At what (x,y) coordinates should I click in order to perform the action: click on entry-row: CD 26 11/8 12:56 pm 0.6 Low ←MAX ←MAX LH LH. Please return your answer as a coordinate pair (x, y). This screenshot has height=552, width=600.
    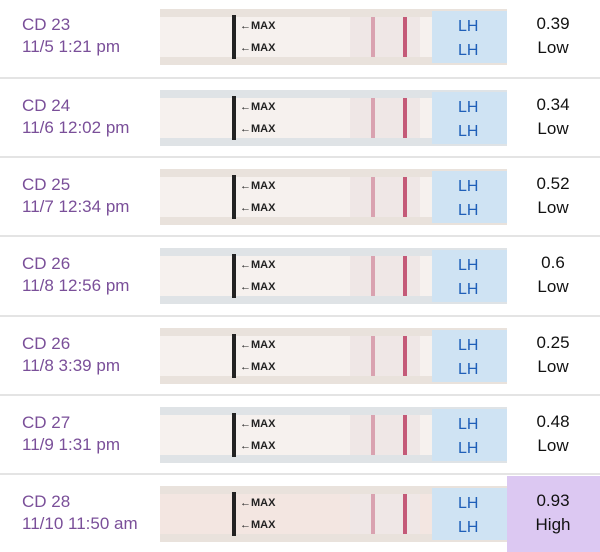
    Looking at the image, I should click on (300, 269).